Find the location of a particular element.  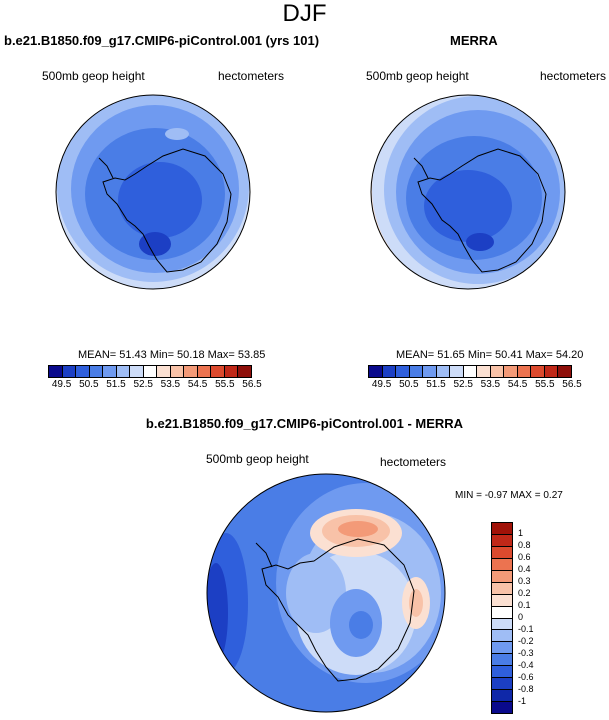

colorbar-tick-label: 1 is located at coordinates (521, 533).